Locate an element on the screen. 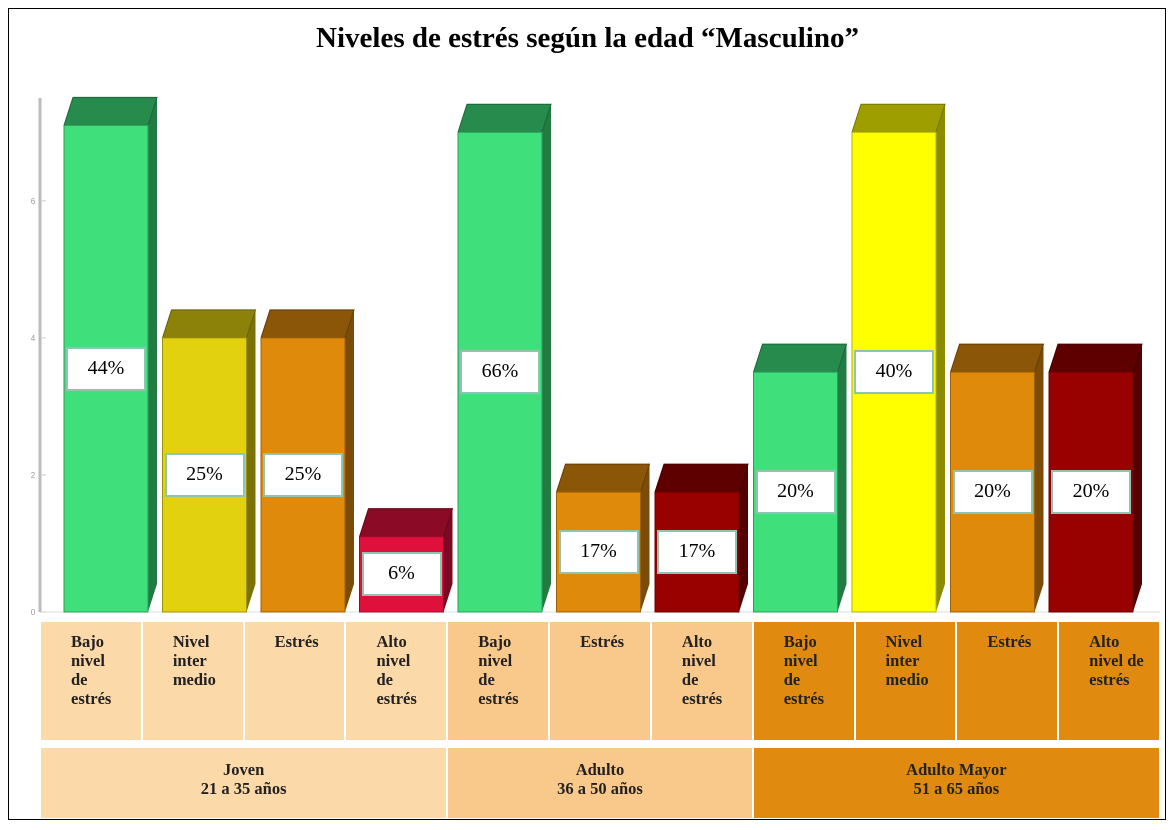  data-label: 40% is located at coordinates (894, 372).